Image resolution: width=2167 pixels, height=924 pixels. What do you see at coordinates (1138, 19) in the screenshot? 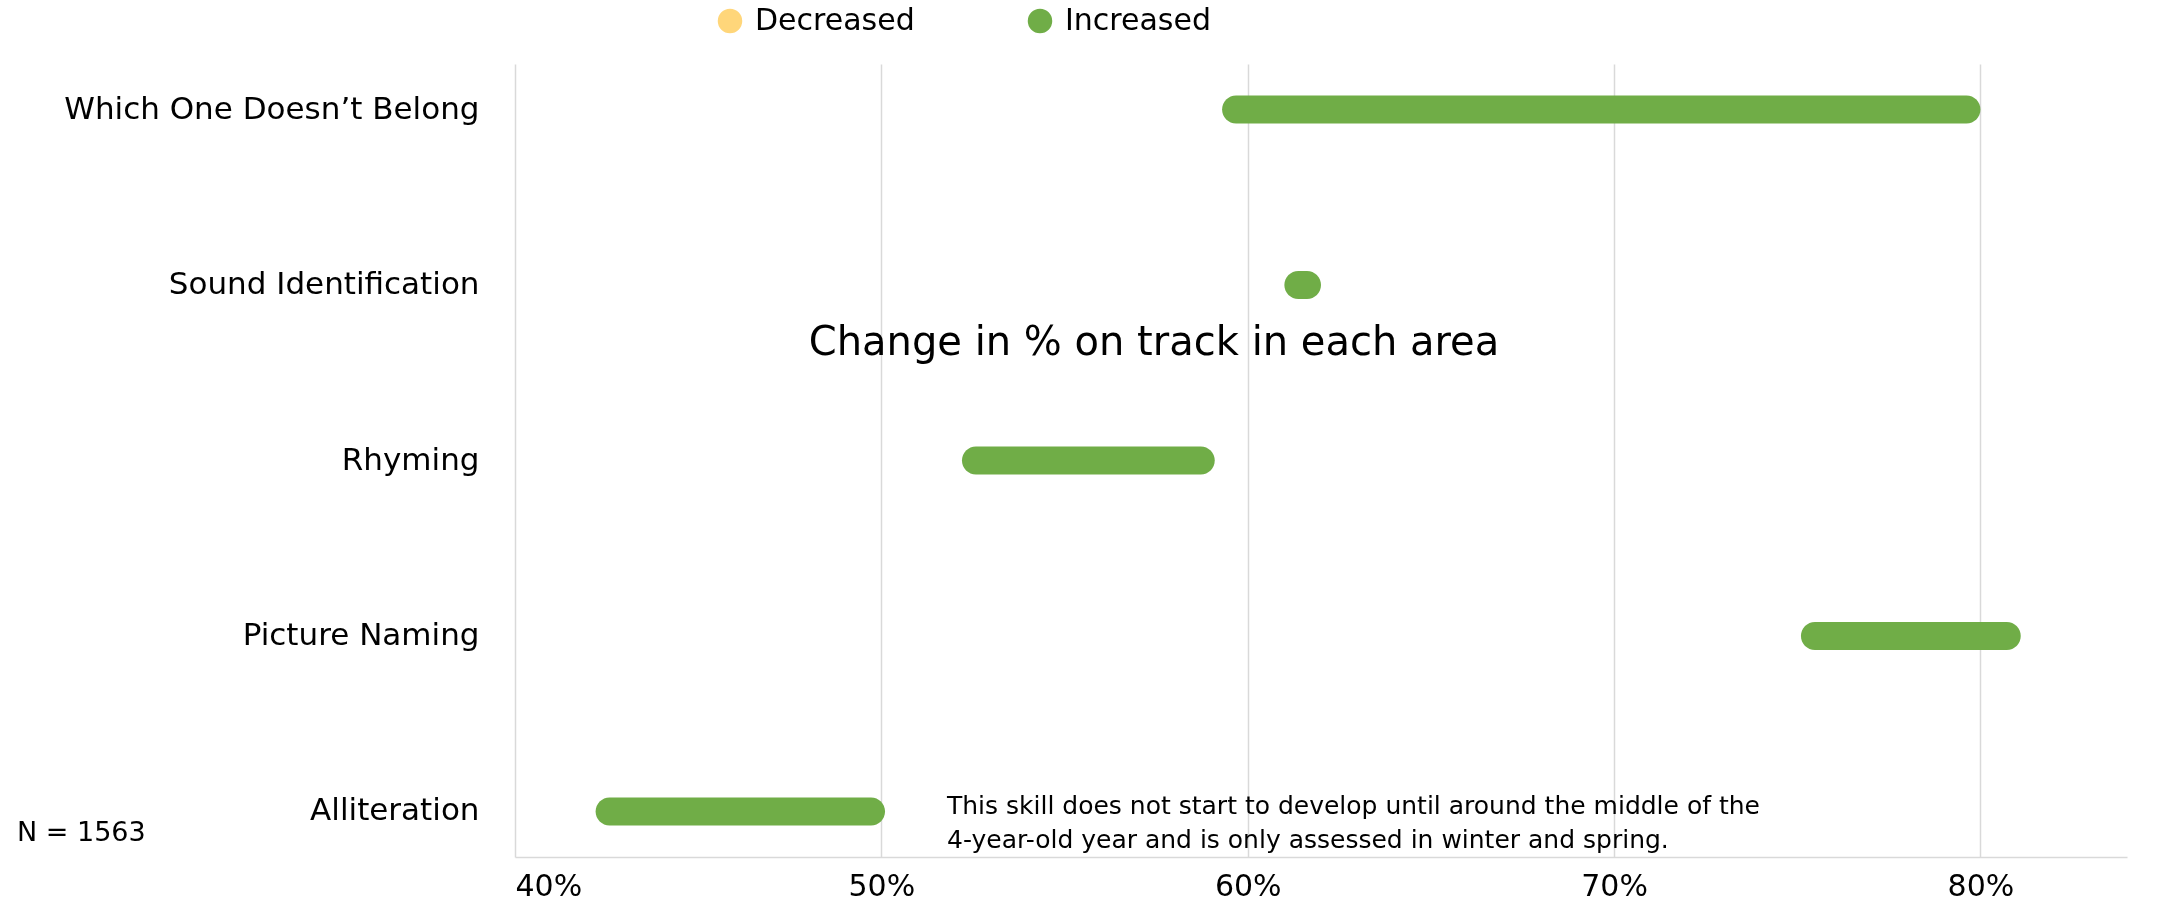
I see `legend-label: Increased` at bounding box center [1138, 19].